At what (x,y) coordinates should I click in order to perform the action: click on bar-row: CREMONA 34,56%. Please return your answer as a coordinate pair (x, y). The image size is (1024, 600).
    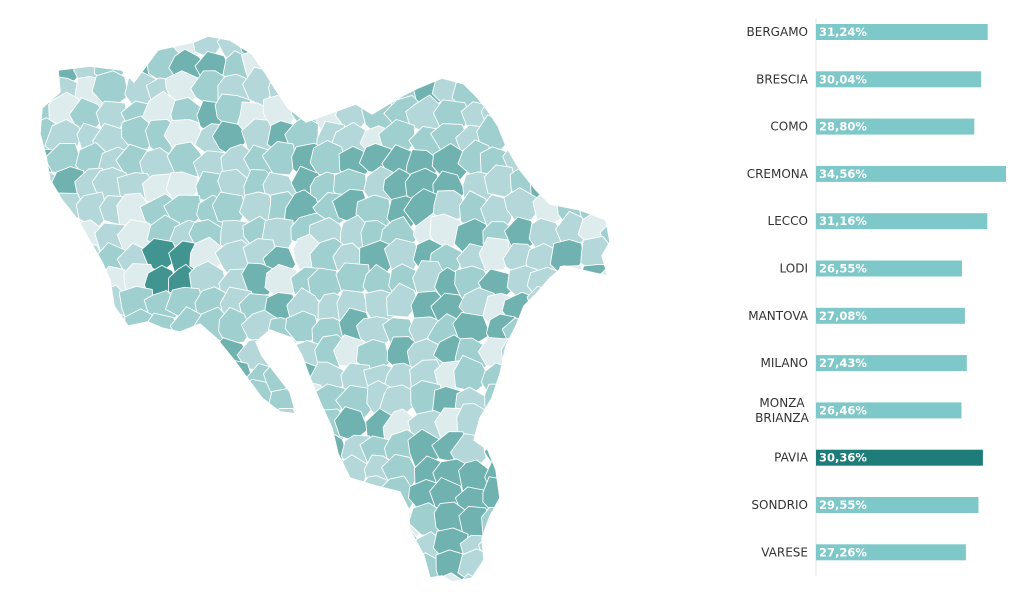
    Looking at the image, I should click on (876, 173).